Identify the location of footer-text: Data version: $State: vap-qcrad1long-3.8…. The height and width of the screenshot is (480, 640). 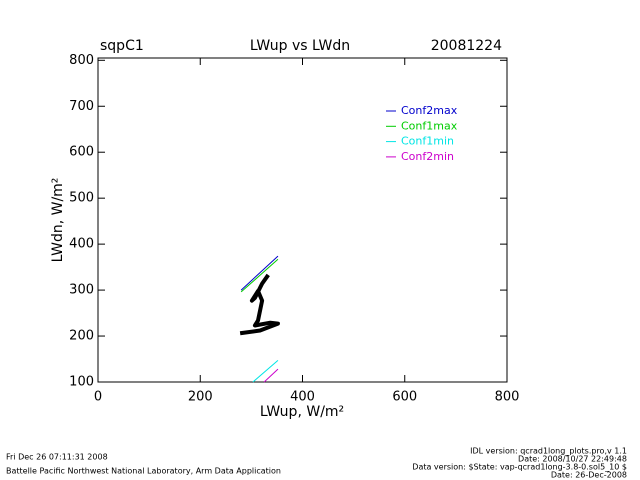
(519, 467).